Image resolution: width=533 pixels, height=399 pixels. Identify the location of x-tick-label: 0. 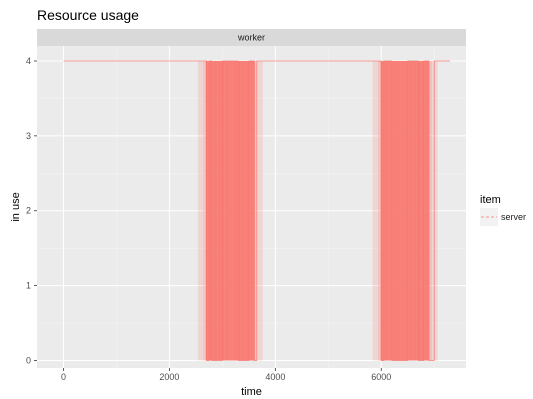
(63, 377).